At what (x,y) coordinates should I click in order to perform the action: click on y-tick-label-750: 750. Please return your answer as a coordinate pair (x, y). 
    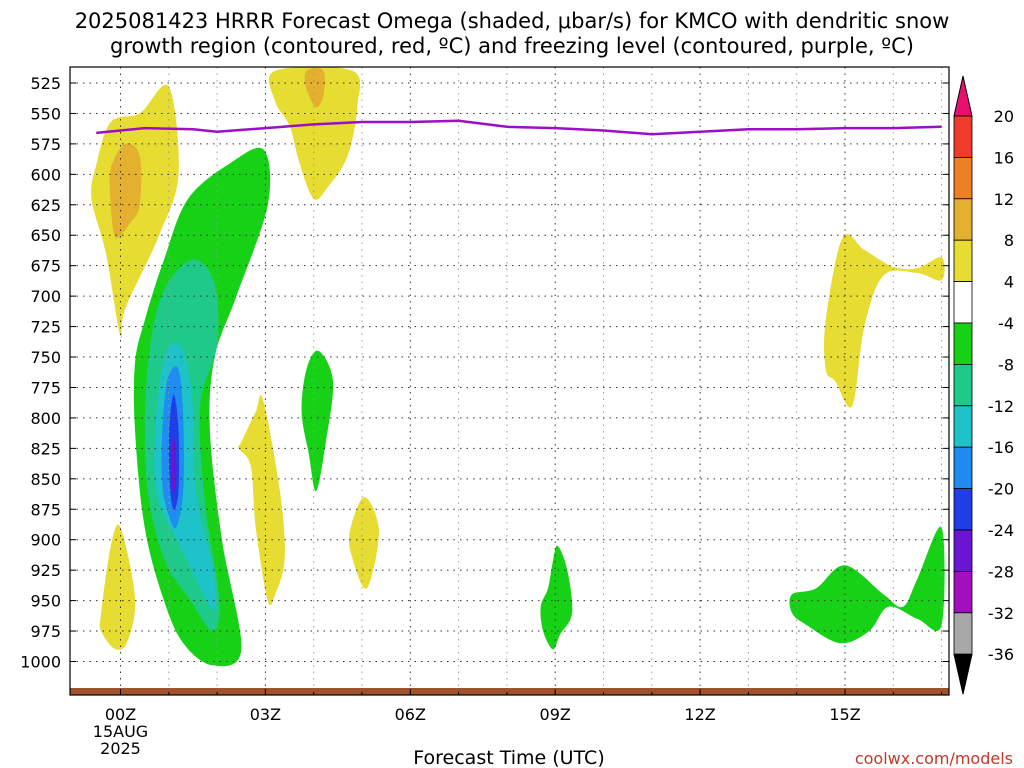
    Looking at the image, I should click on (45, 357).